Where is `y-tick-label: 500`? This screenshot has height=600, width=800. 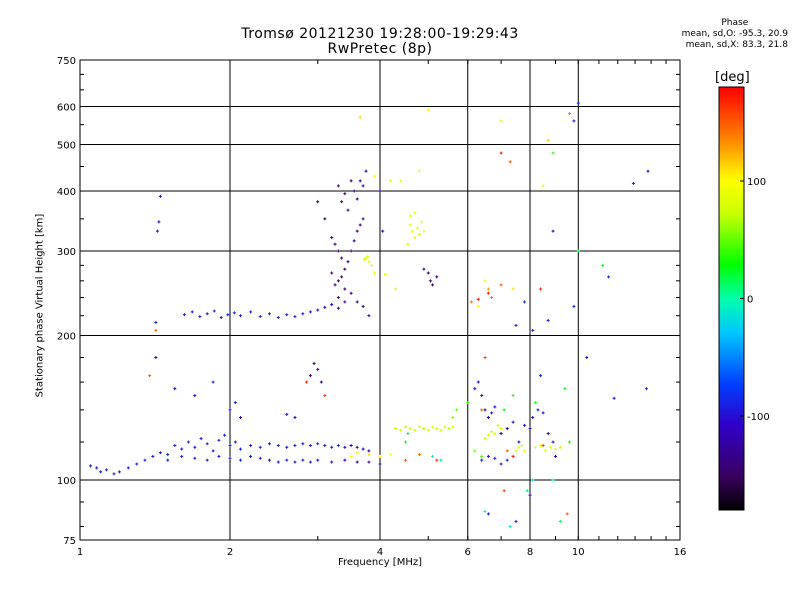
y-tick-label: 500 is located at coordinates (66, 146).